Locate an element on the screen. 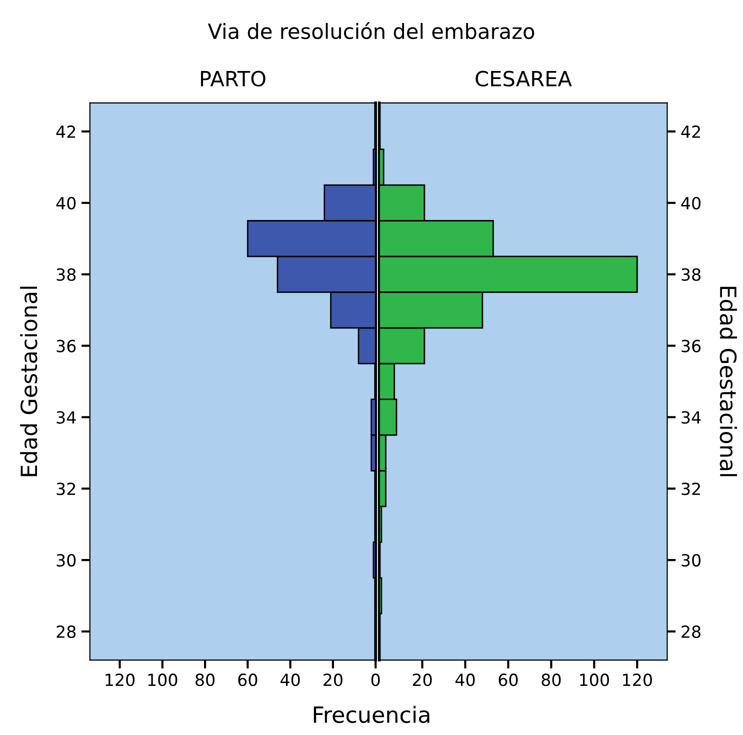  x-axis-title: Frecuencia is located at coordinates (372, 715).